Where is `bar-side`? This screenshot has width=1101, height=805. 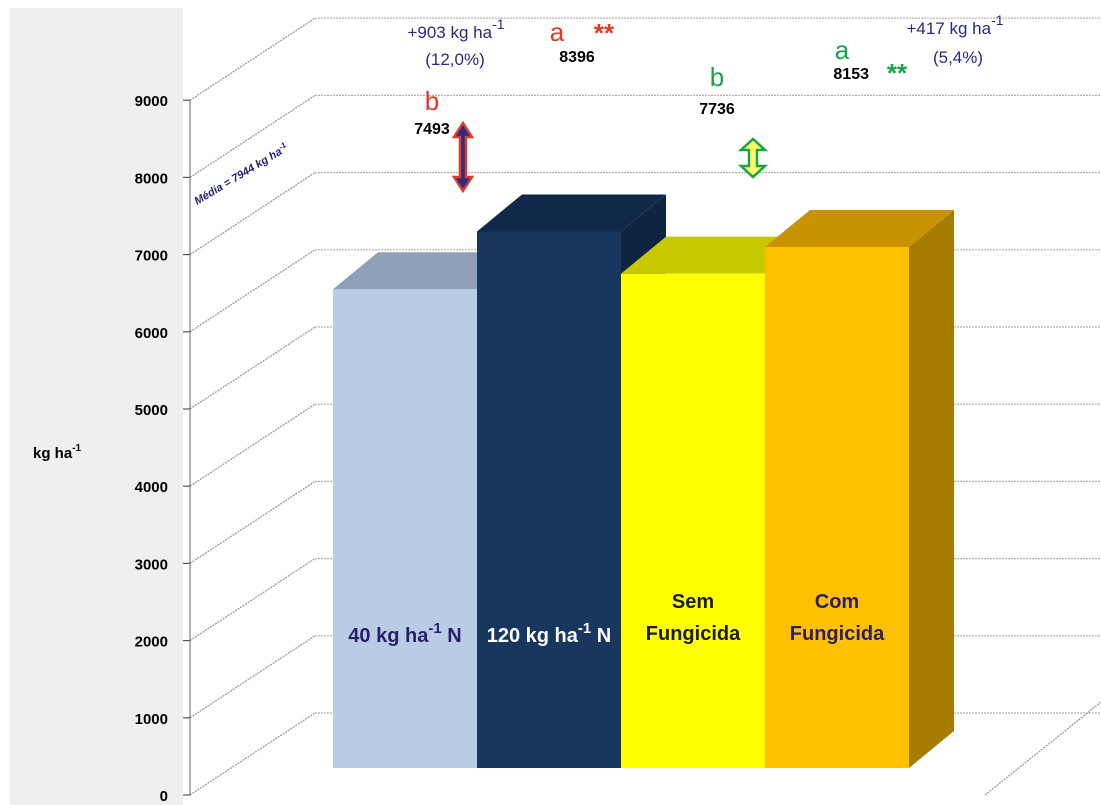 bar-side is located at coordinates (931, 489).